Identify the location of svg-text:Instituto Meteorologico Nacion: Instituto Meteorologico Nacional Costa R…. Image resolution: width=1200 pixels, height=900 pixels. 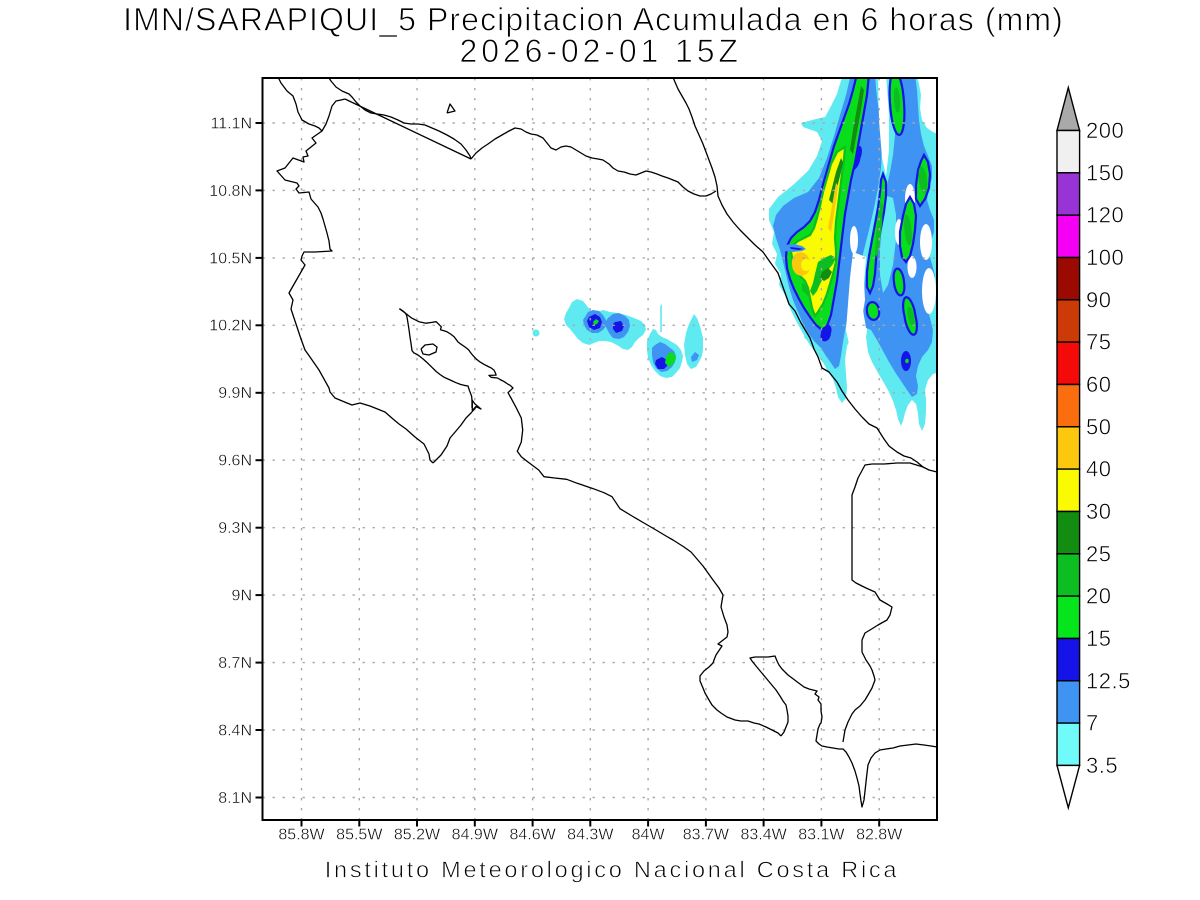
(612, 870).